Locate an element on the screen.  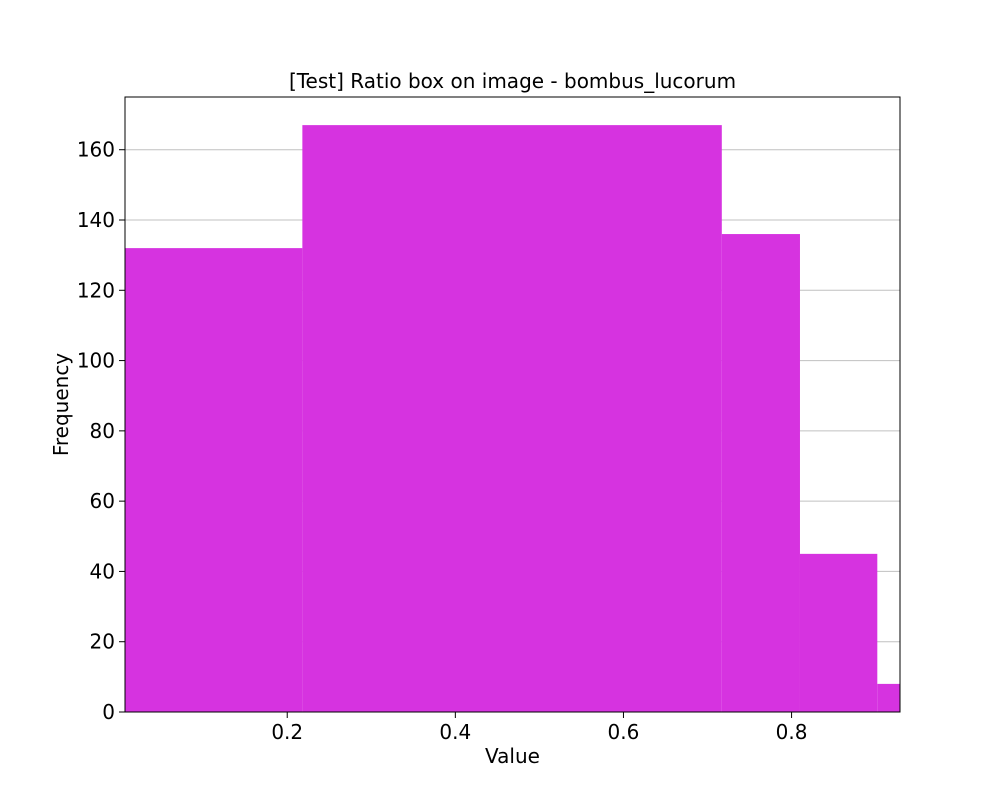
y-axis-label: Frequency is located at coordinates (61, 404).